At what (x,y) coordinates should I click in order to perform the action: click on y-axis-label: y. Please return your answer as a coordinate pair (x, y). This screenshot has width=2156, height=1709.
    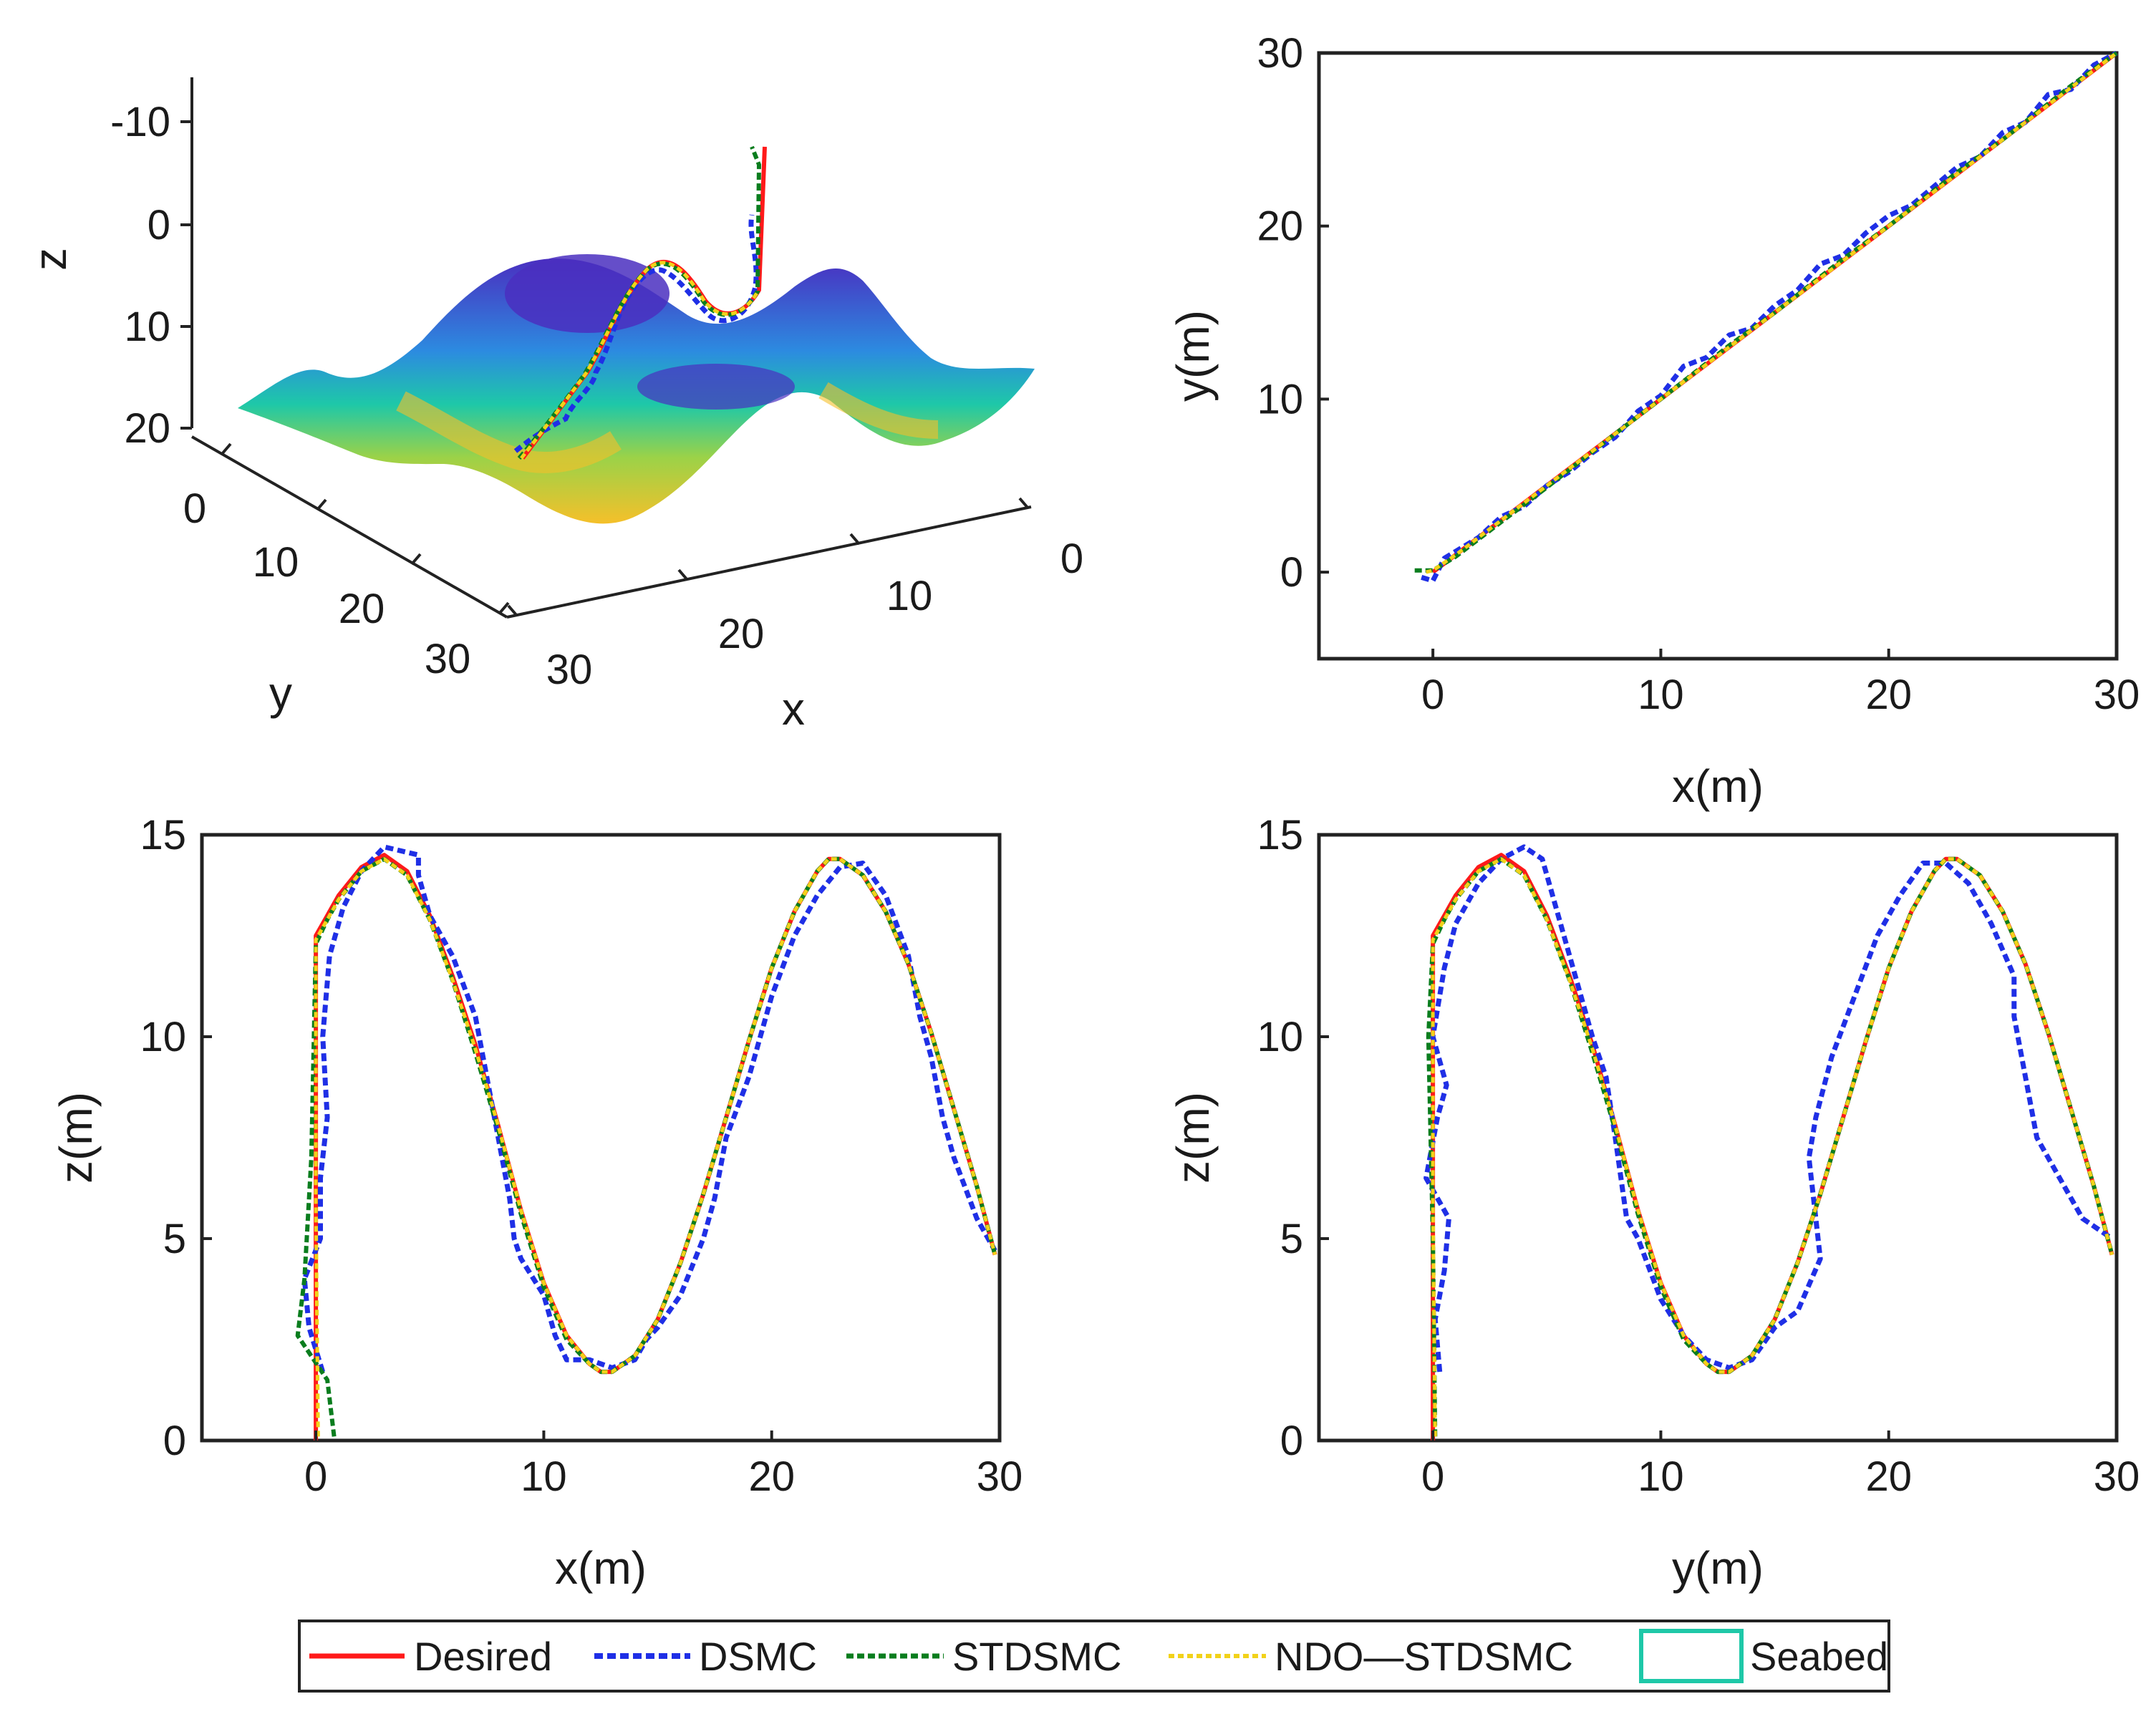
    Looking at the image, I should click on (280, 693).